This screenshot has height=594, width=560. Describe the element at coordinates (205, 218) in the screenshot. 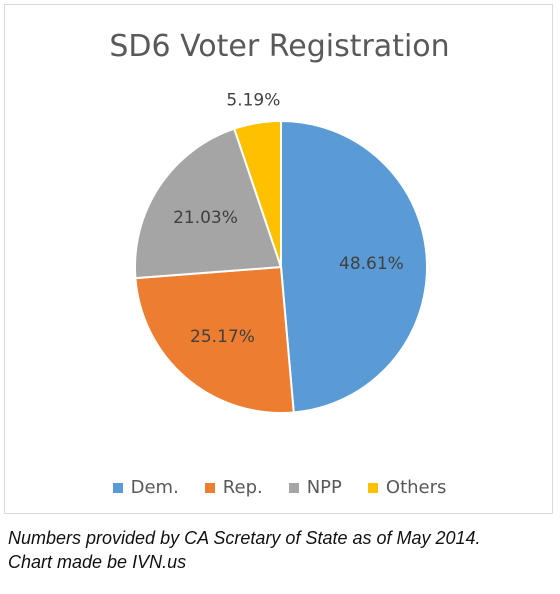

I see `data-label-npp: 21.03%` at that location.